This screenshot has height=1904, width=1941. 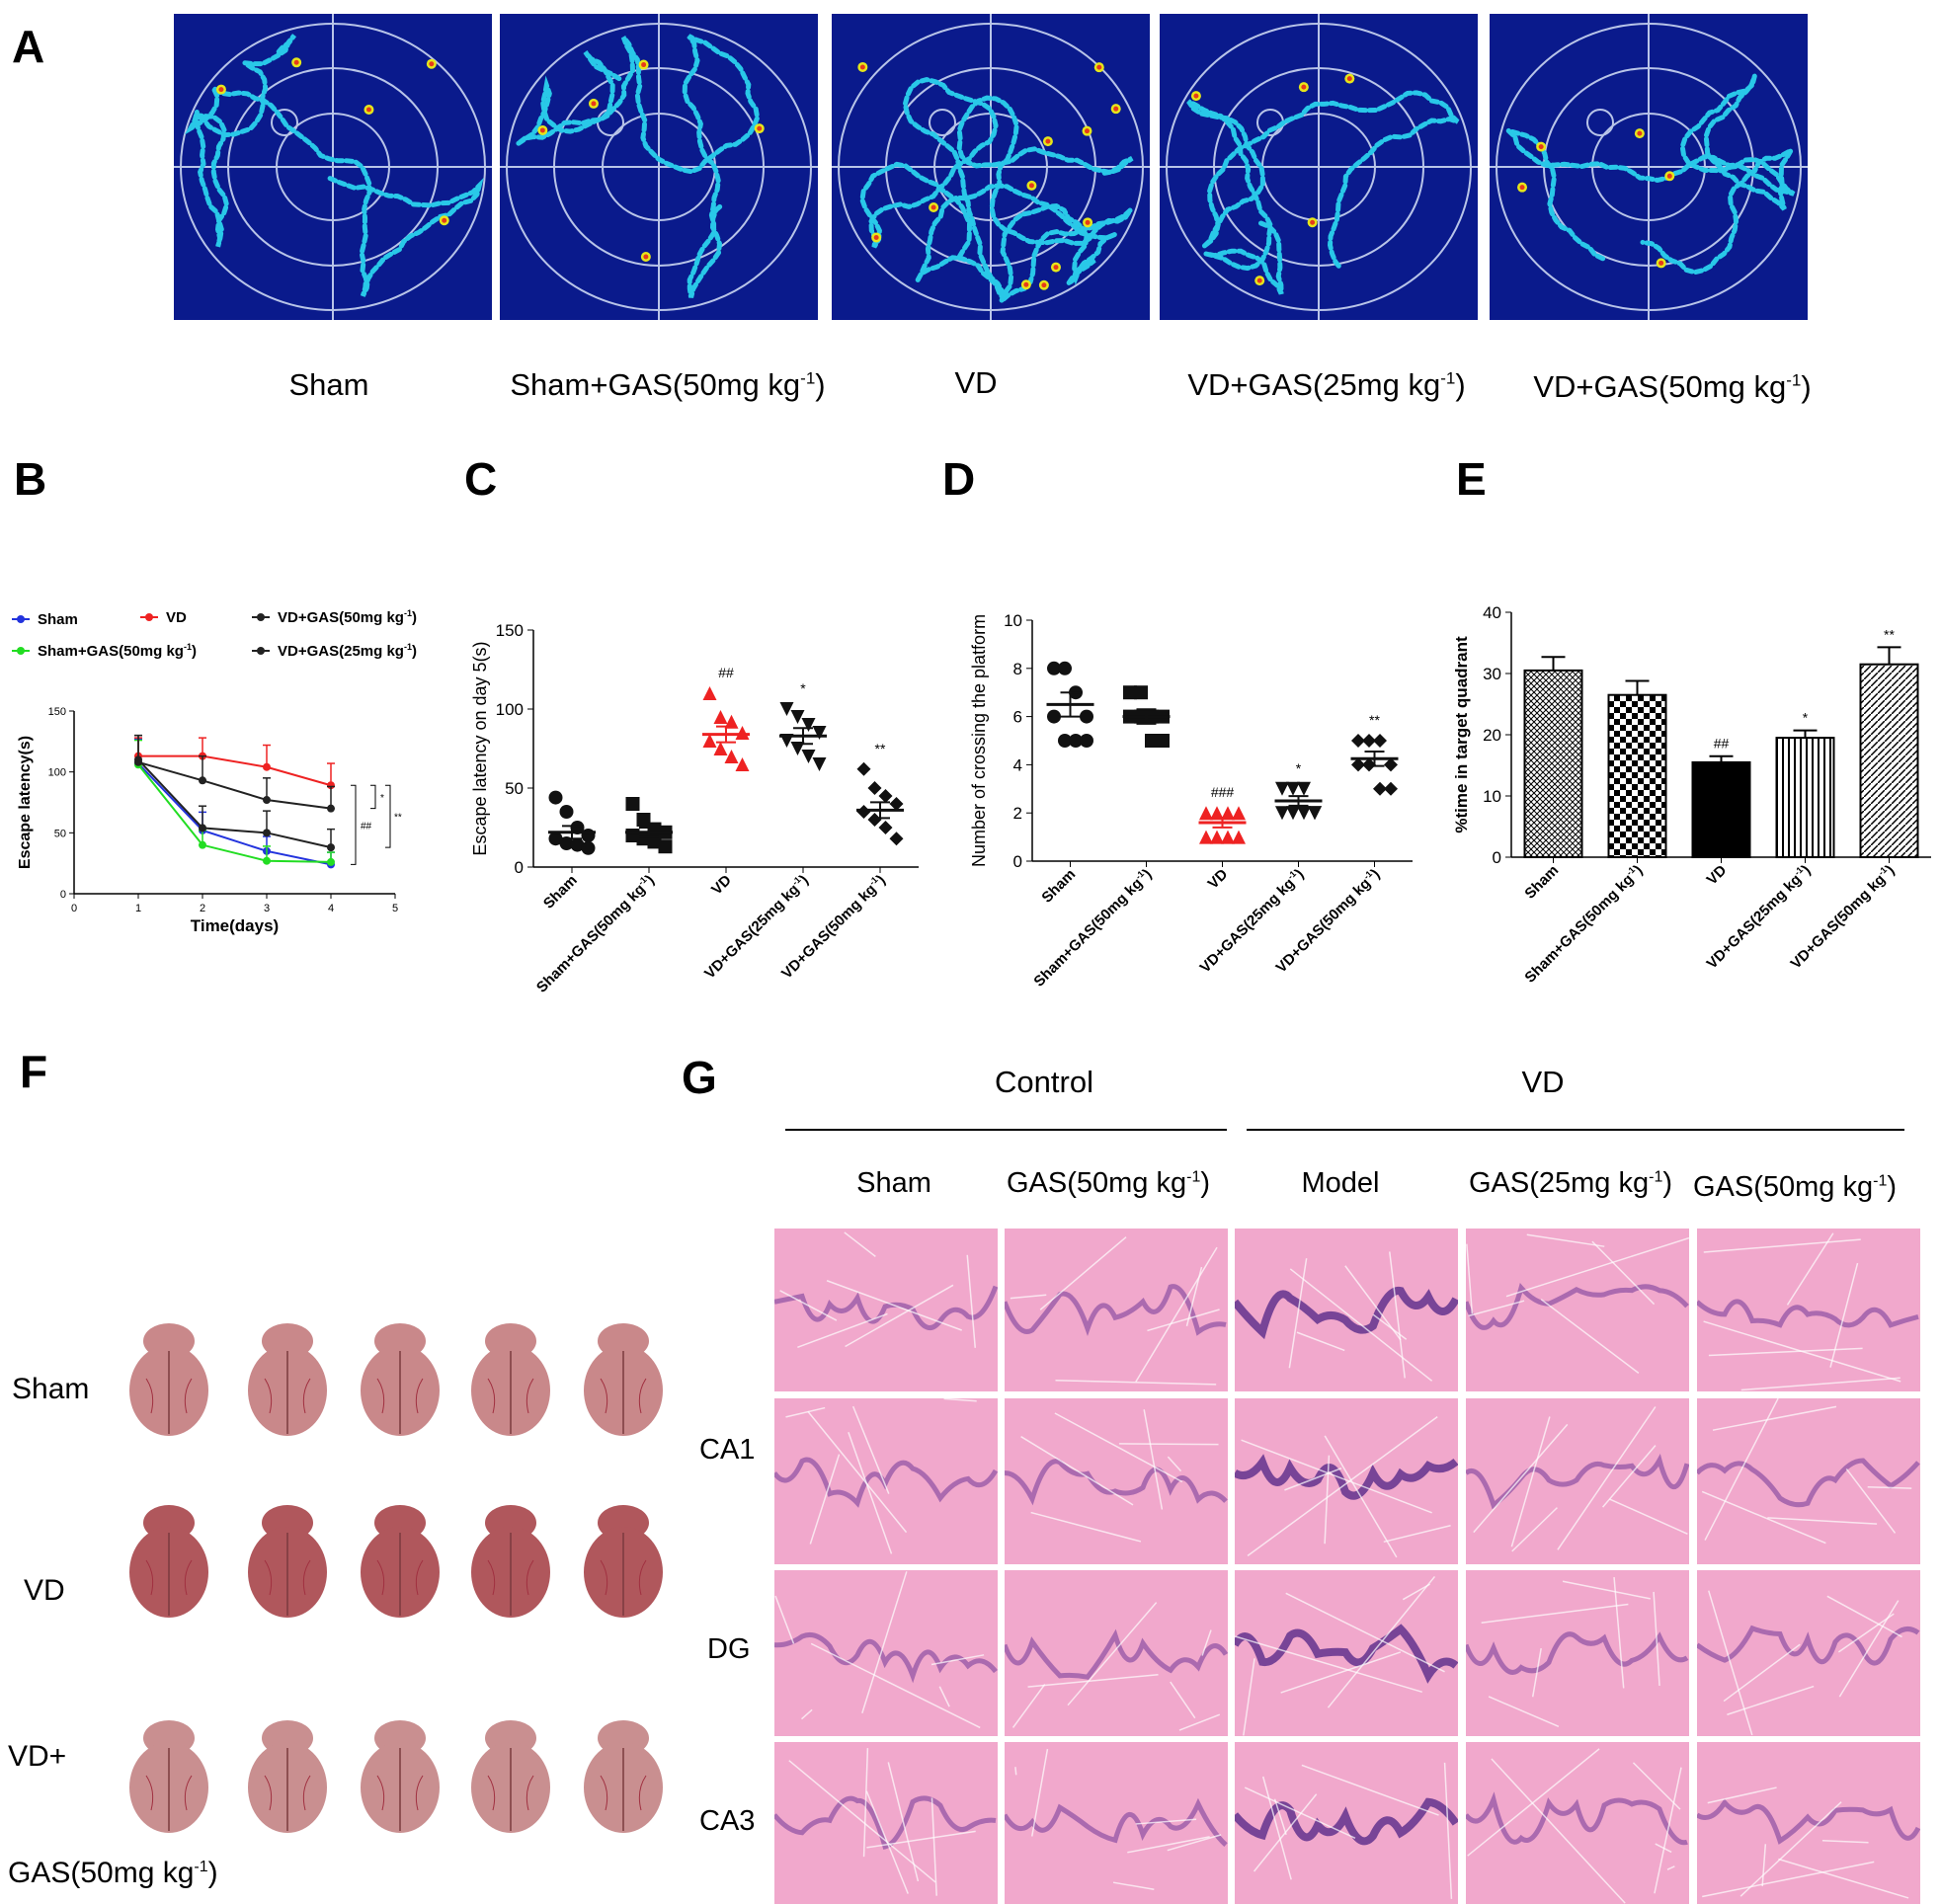 I want to click on maze-caption-vd-gas25: VD+GAS(25mg kg-1), so click(x=1326, y=385).